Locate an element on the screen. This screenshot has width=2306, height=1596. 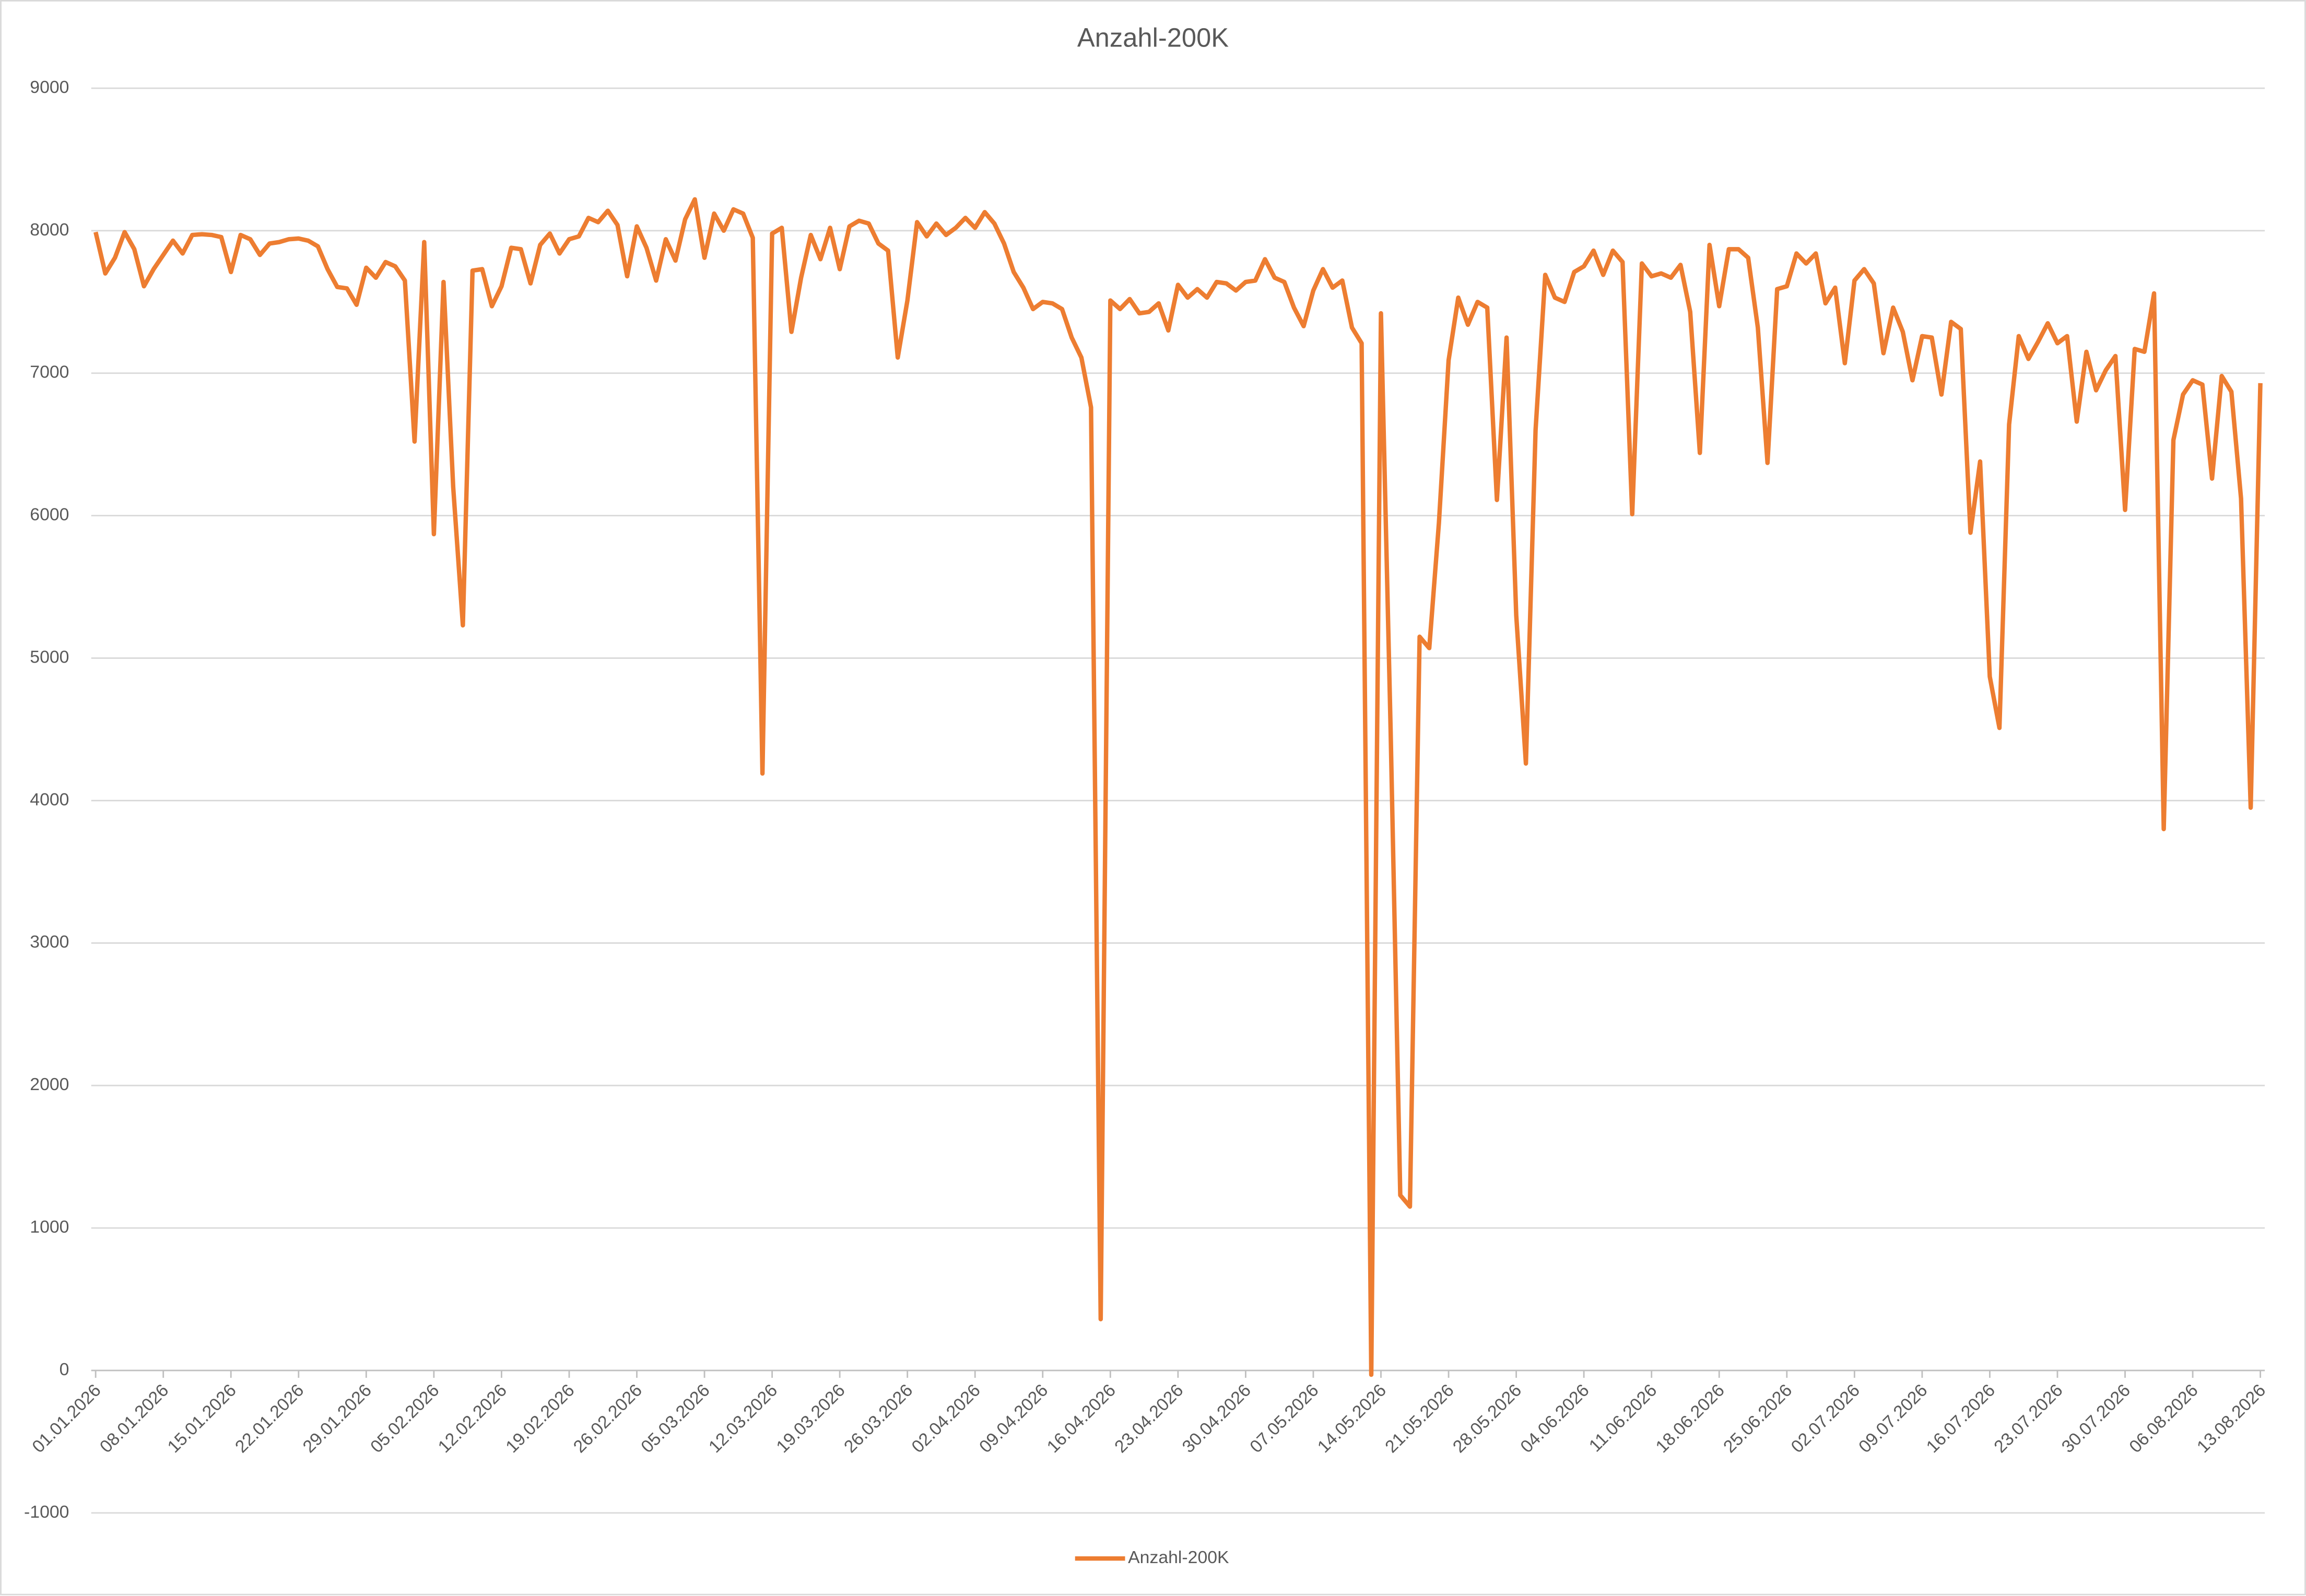
y-tick-label: 4000 is located at coordinates (49, 799).